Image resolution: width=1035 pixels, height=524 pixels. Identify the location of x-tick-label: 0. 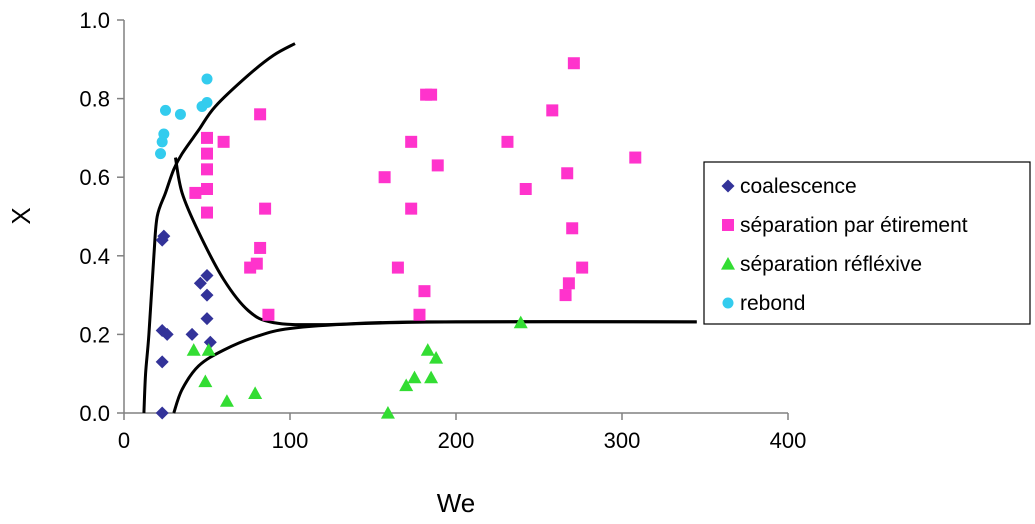
(124, 440).